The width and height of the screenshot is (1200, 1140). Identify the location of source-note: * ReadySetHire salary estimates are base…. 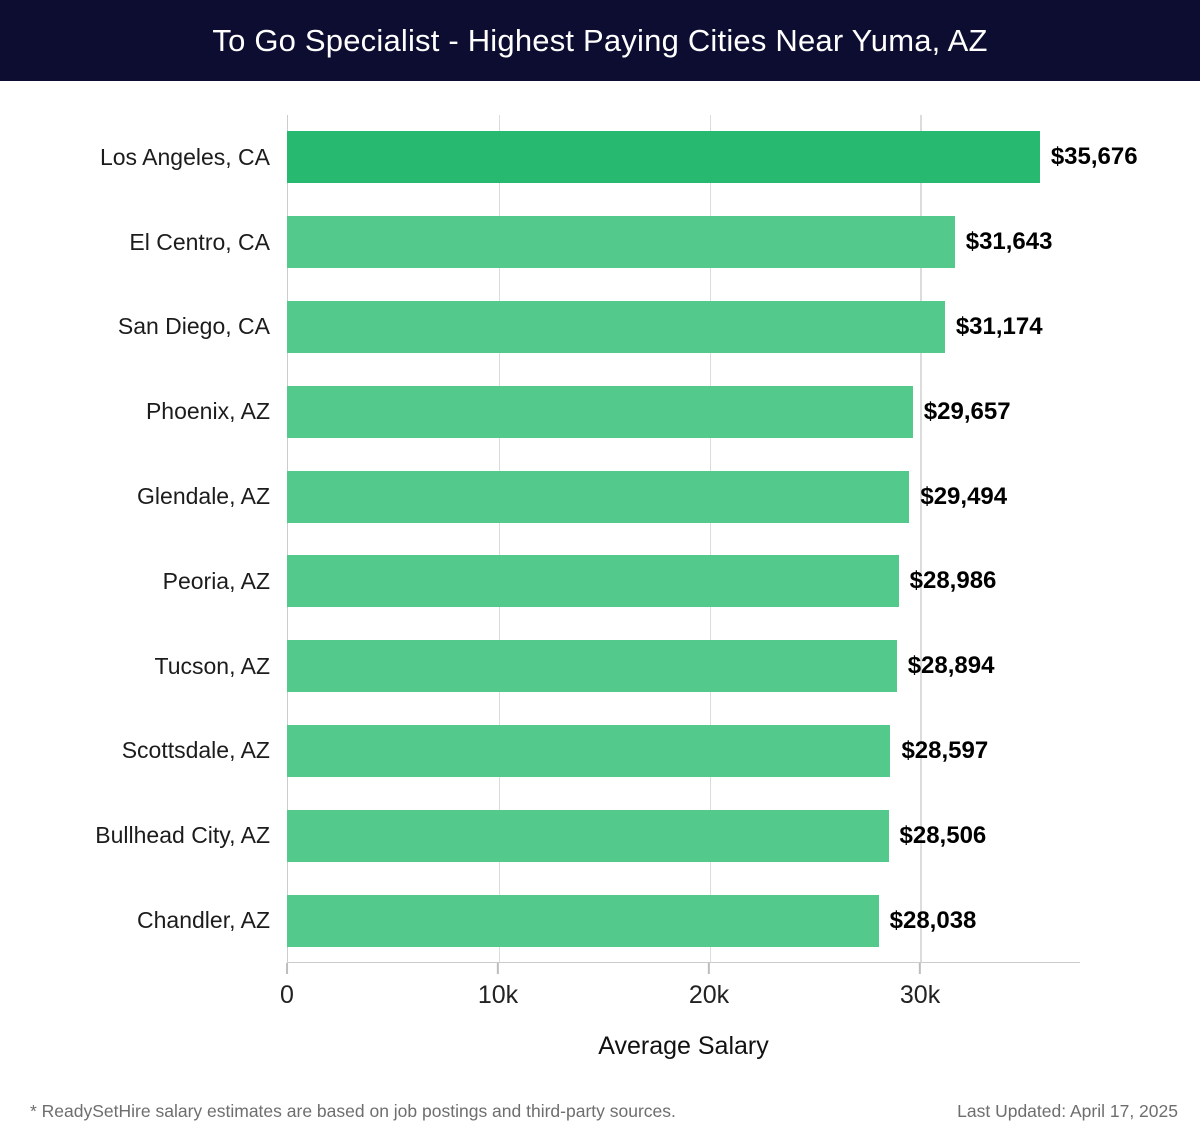
(353, 1111).